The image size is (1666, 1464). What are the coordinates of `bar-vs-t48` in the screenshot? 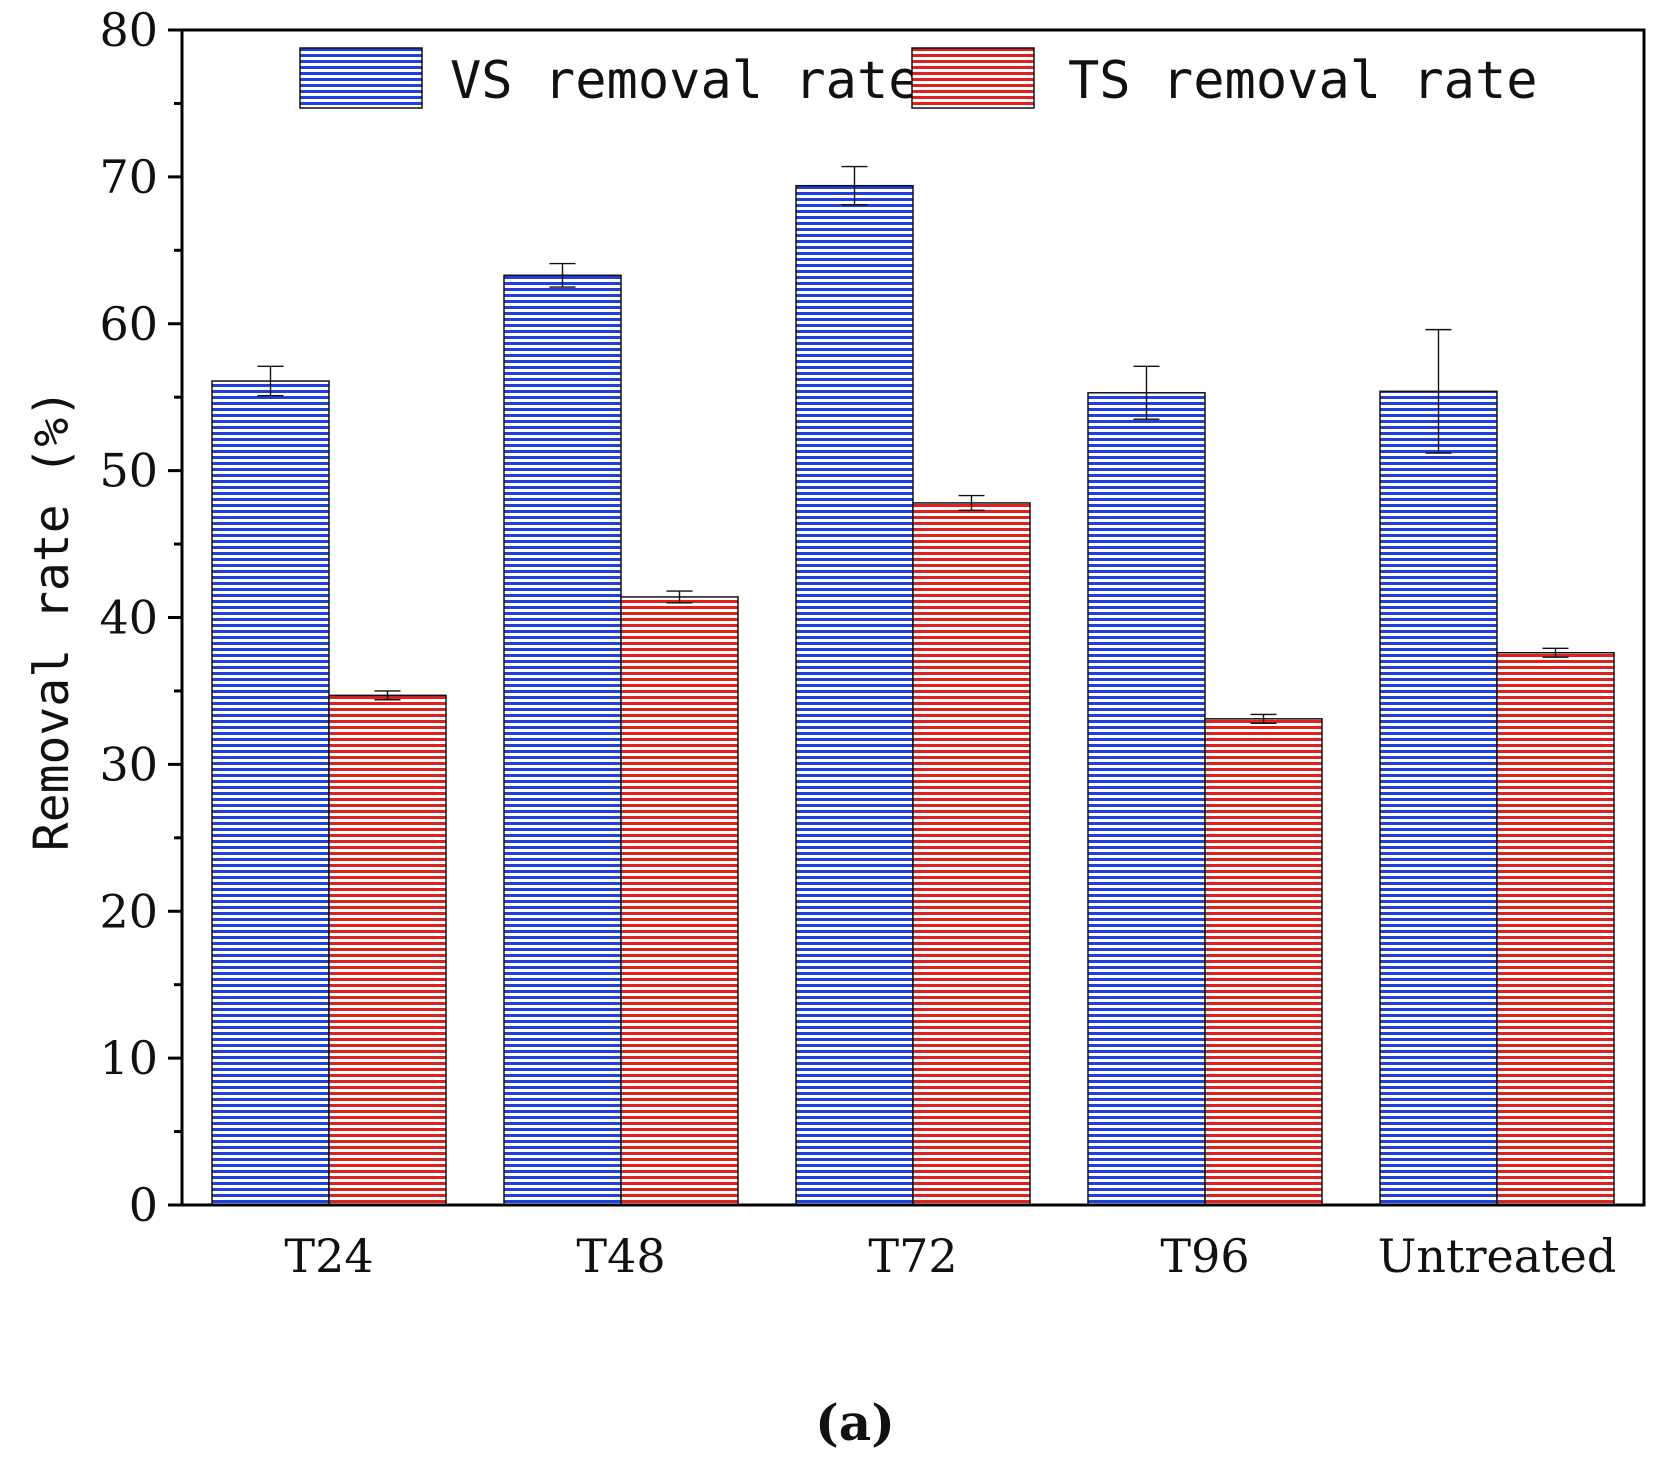 It's located at (562, 740).